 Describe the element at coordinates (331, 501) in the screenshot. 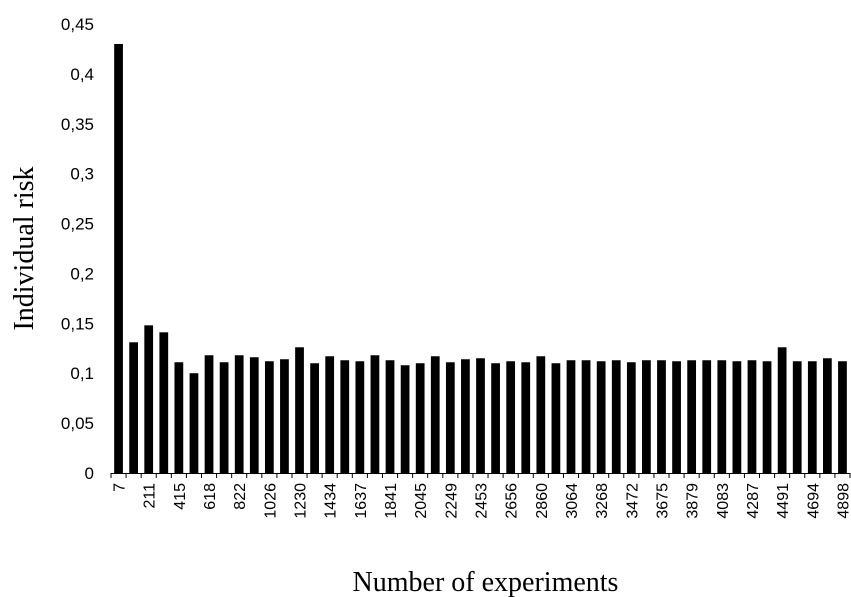

I see `x-tick-label: 1434` at that location.